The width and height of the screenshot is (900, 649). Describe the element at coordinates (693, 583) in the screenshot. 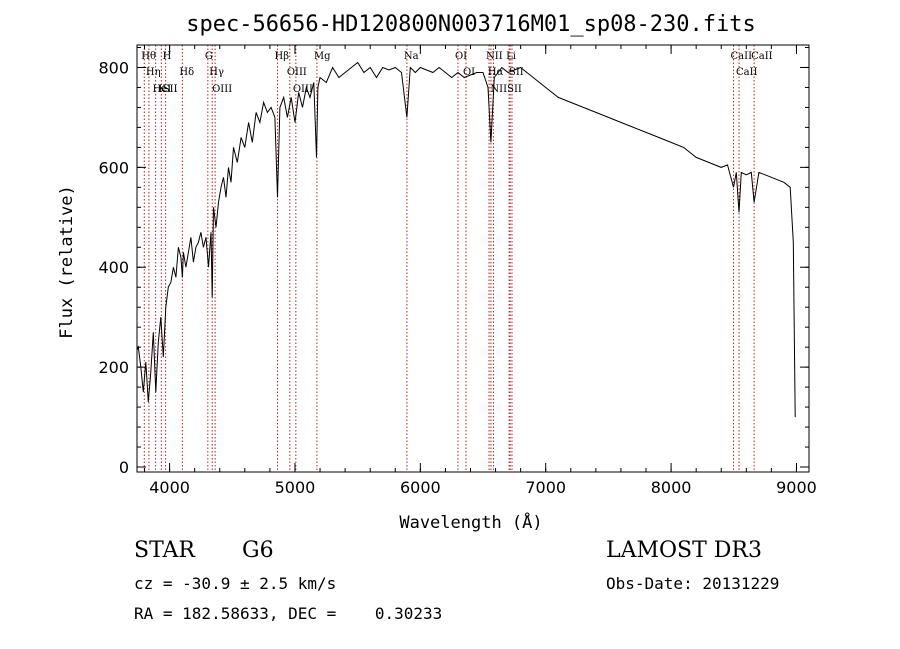

I see `obs-date: Obs-Date: 20131229` at that location.